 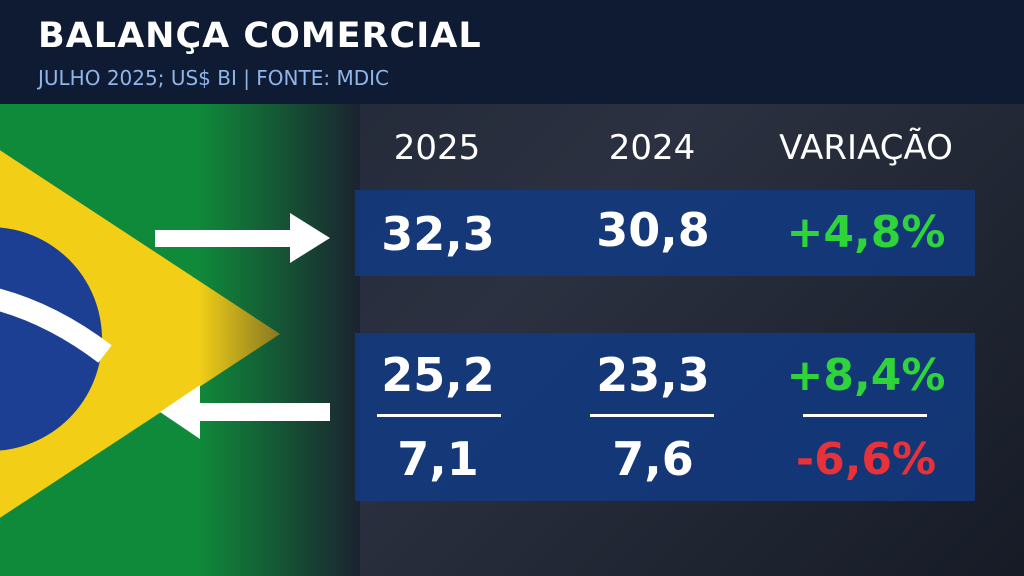 I want to click on value: 7,6, so click(x=653, y=459).